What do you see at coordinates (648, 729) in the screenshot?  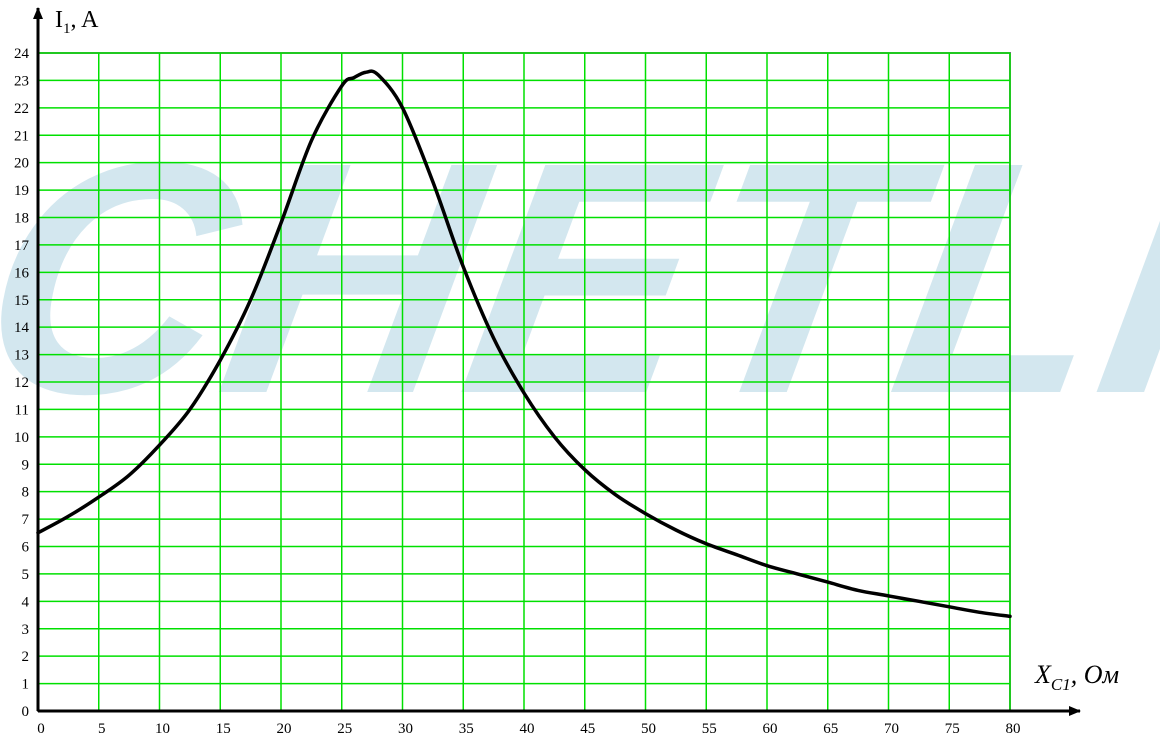 I see `x-tick-label: 50` at bounding box center [648, 729].